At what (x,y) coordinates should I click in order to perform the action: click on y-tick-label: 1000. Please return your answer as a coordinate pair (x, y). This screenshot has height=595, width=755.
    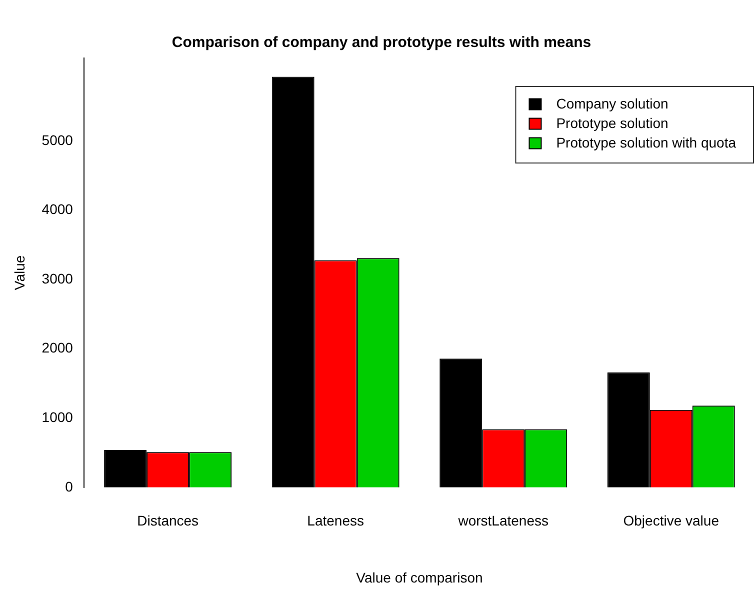
    Looking at the image, I should click on (58, 417).